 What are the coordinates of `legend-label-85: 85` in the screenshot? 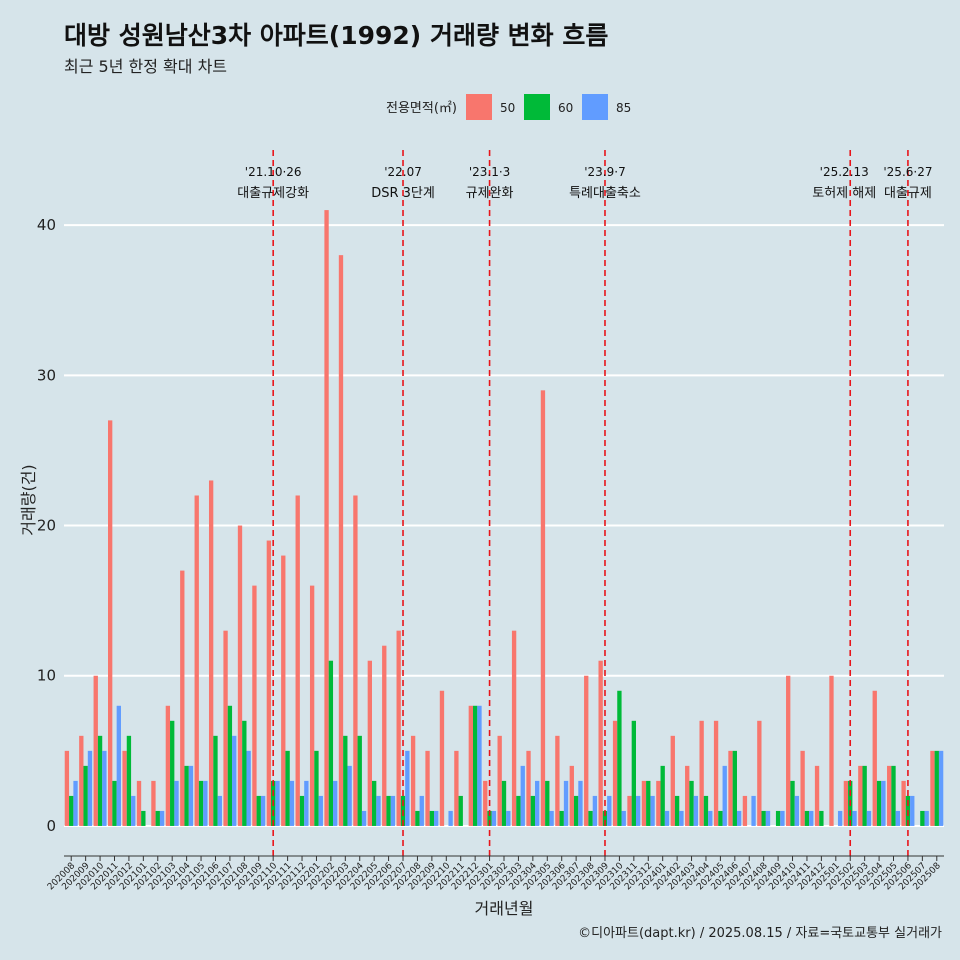 It's located at (623, 108).